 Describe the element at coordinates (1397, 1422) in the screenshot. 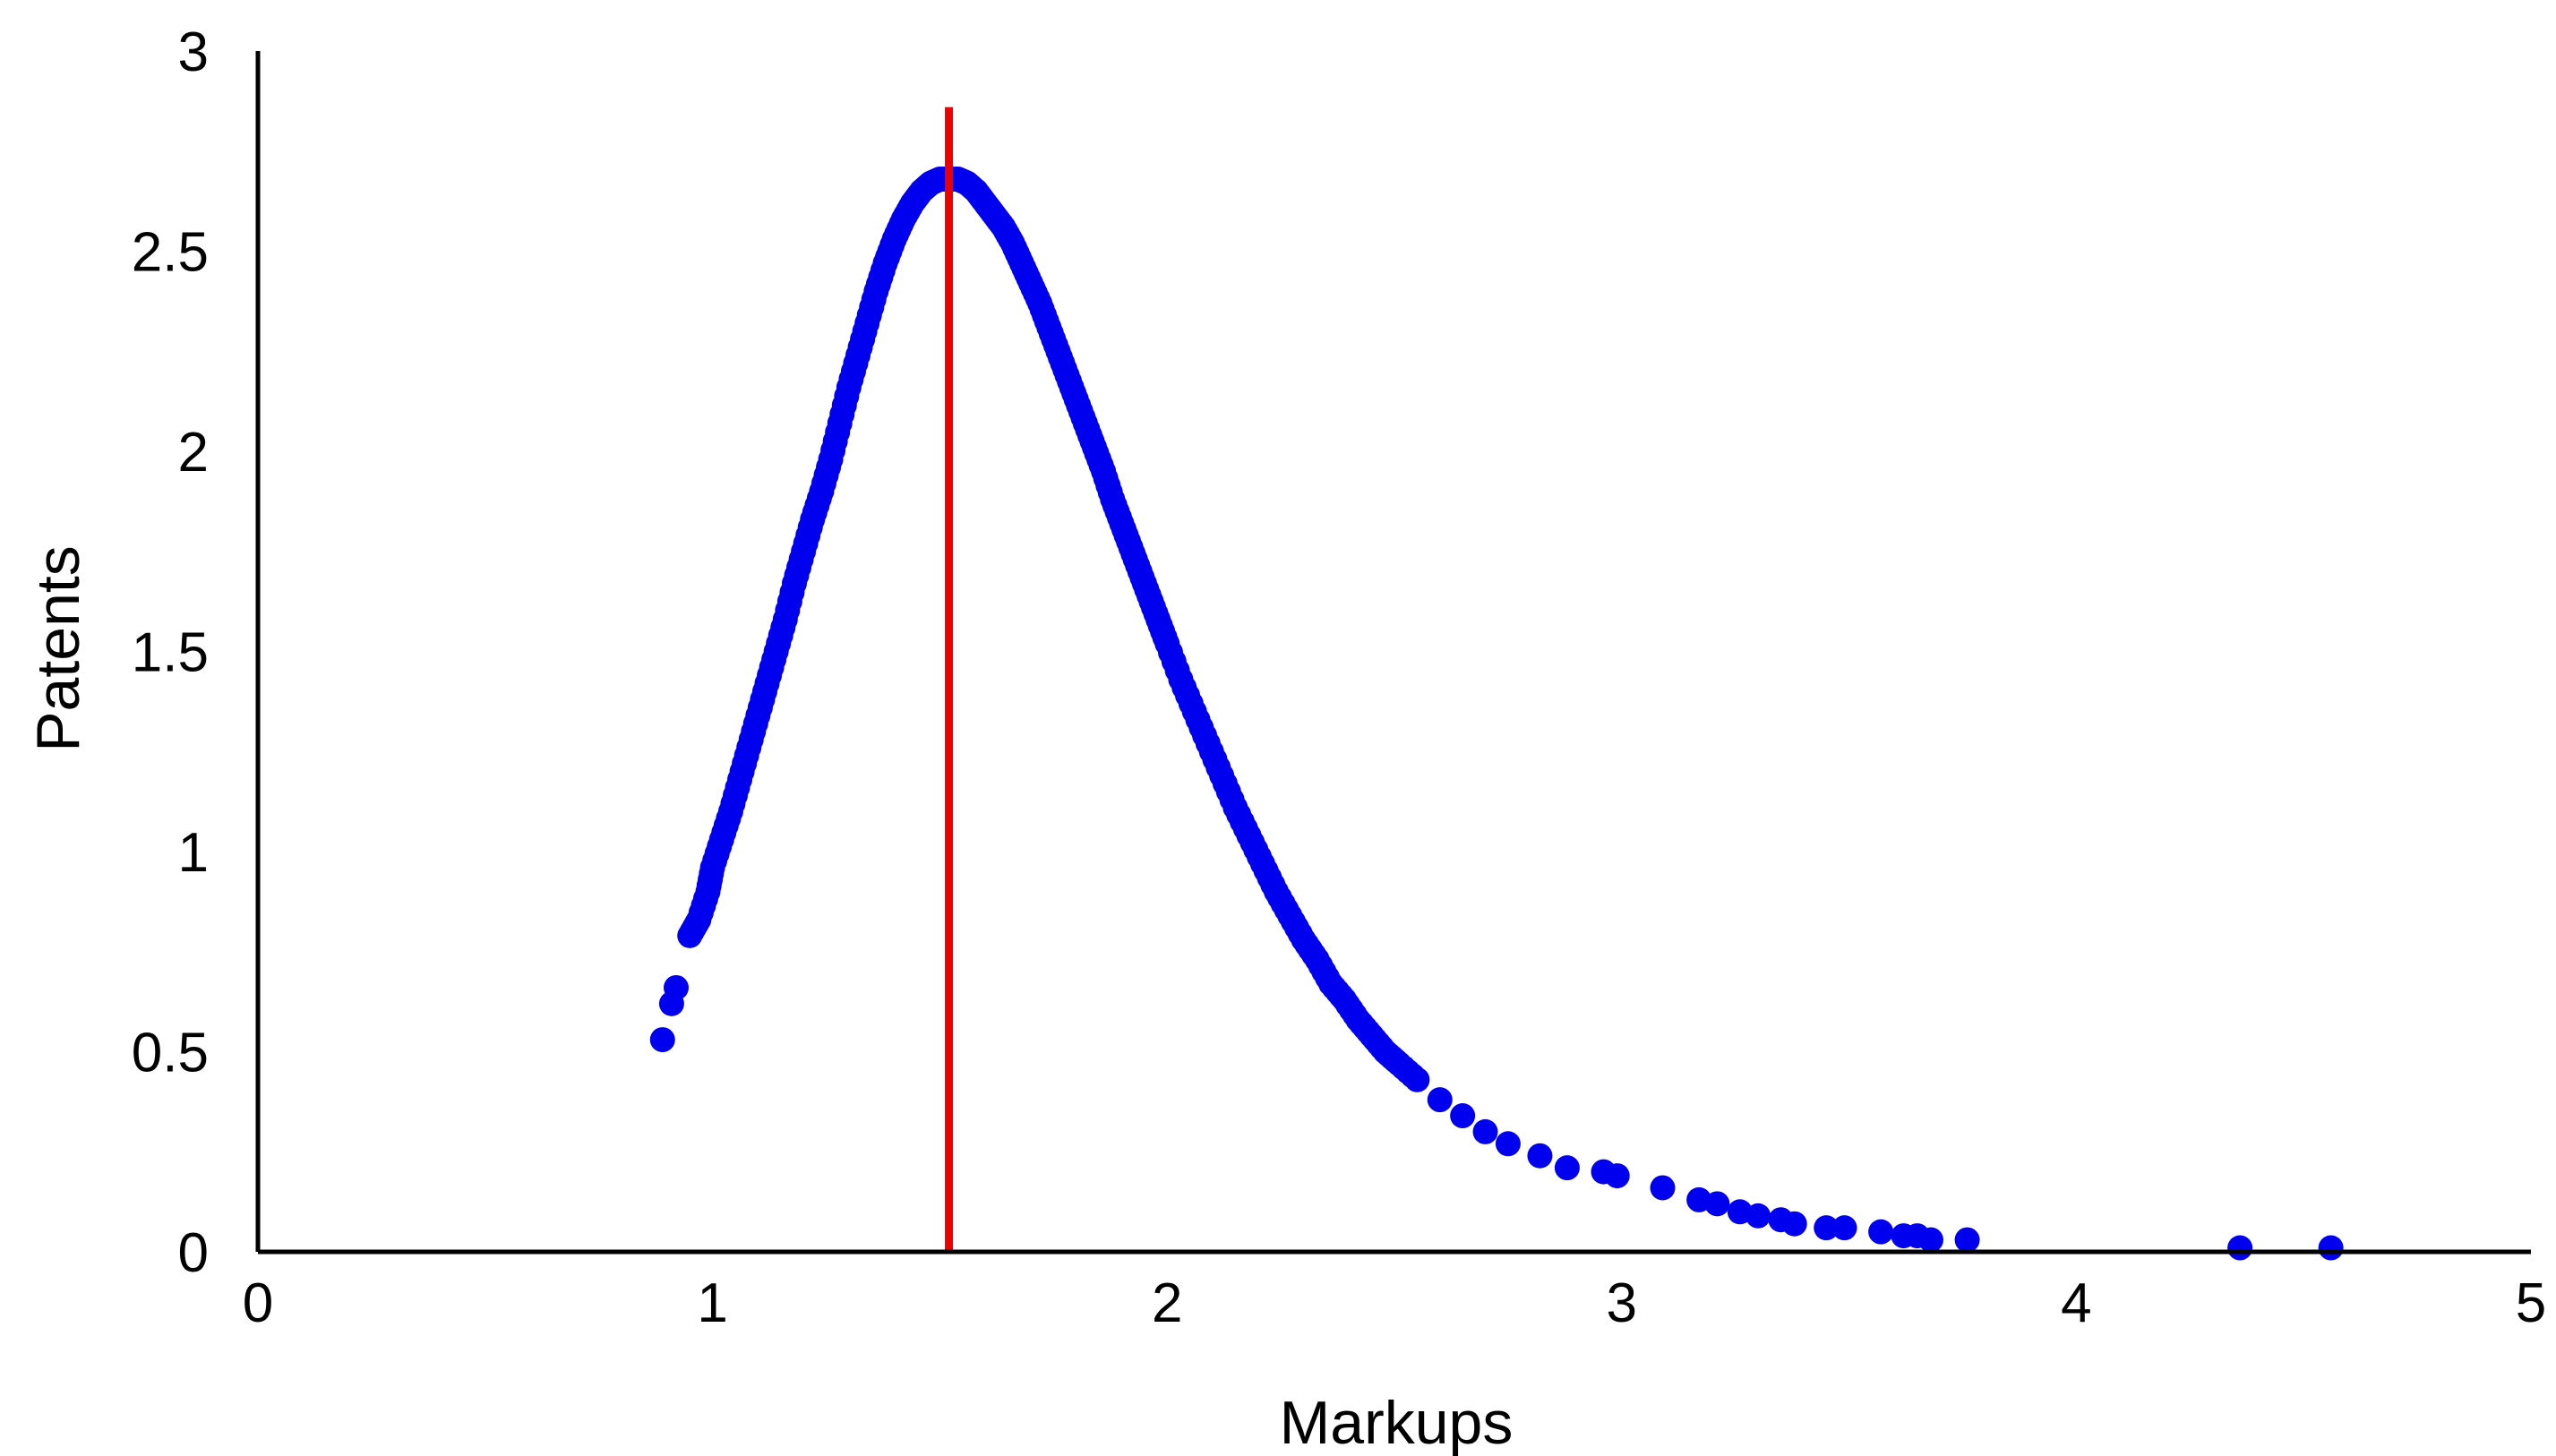

I see `x-axis-title: Markups` at that location.